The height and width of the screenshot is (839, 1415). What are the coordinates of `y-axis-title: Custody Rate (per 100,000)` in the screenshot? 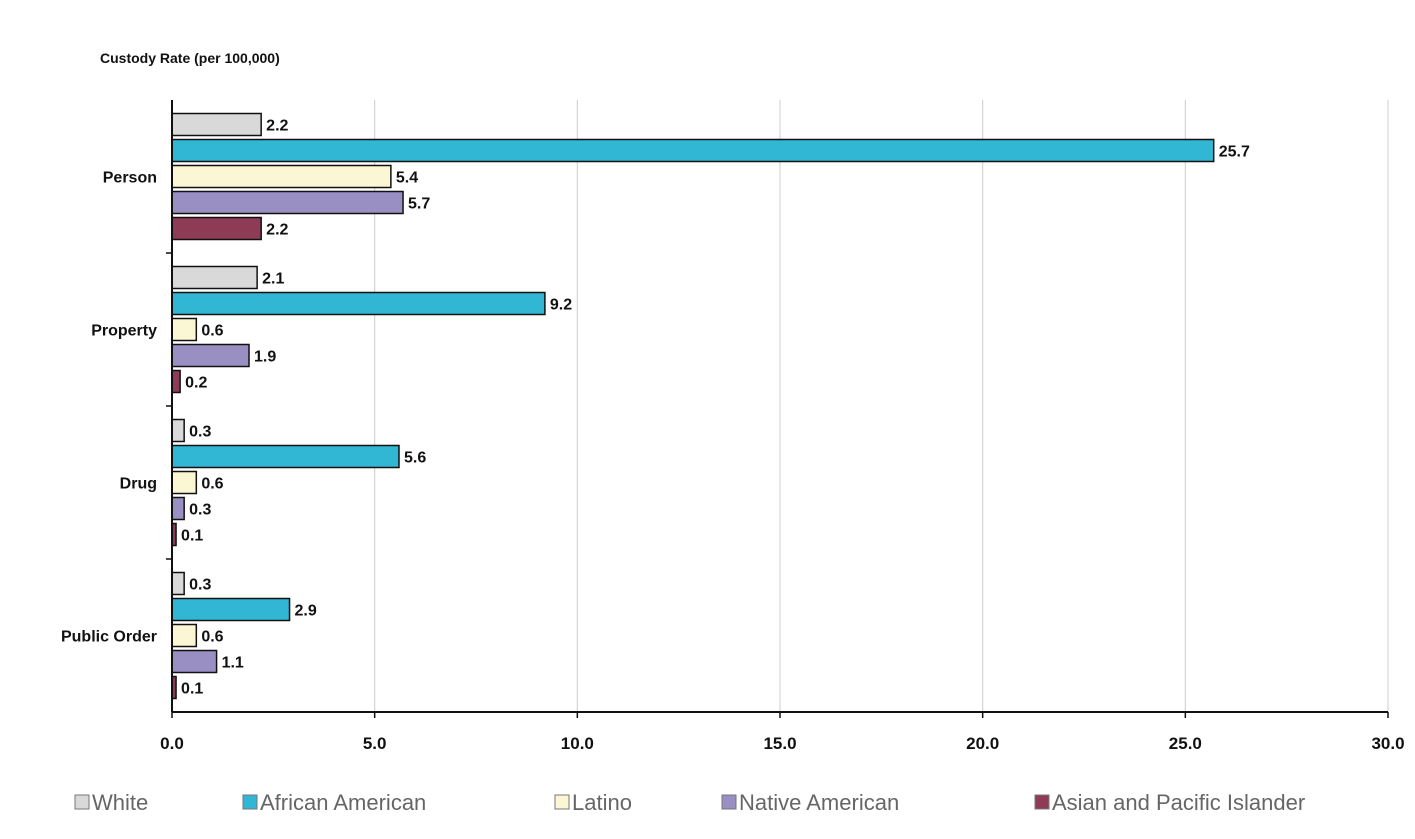 It's located at (190, 58).